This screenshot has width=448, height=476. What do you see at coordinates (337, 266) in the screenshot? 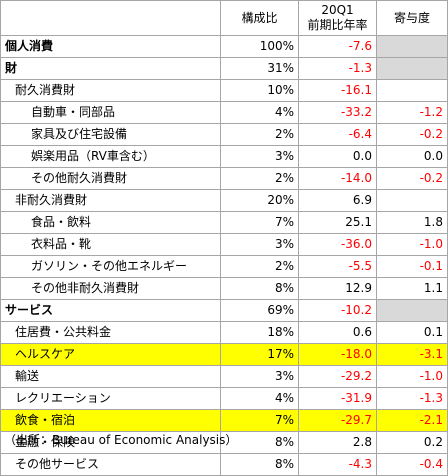
I see `row-growth: -5.5` at bounding box center [337, 266].